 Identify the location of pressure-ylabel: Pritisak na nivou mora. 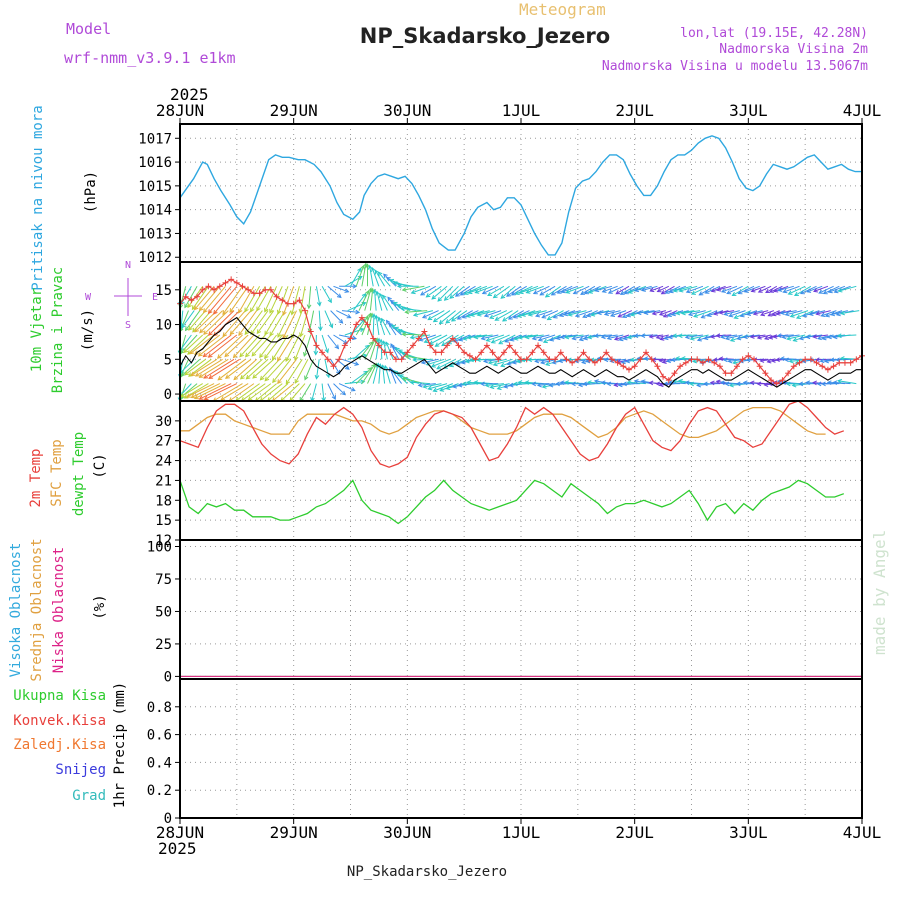
(38, 197).